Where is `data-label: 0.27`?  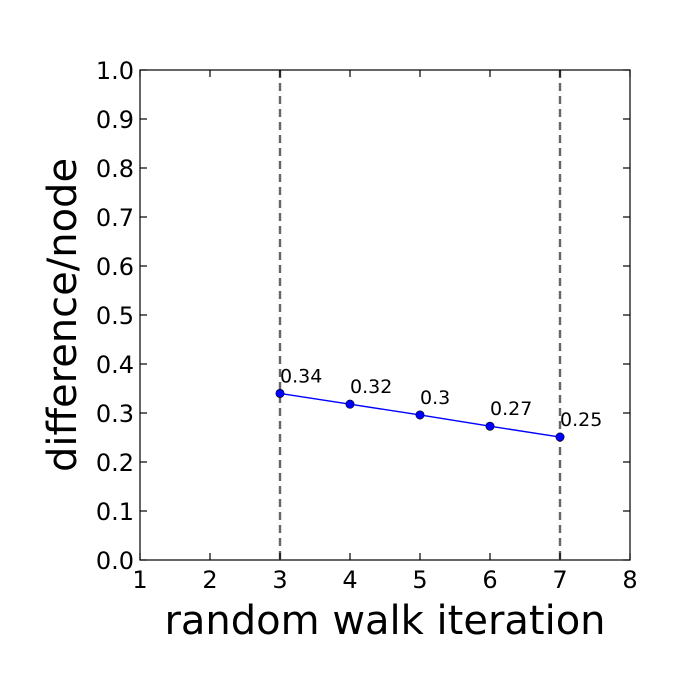 data-label: 0.27 is located at coordinates (511, 409).